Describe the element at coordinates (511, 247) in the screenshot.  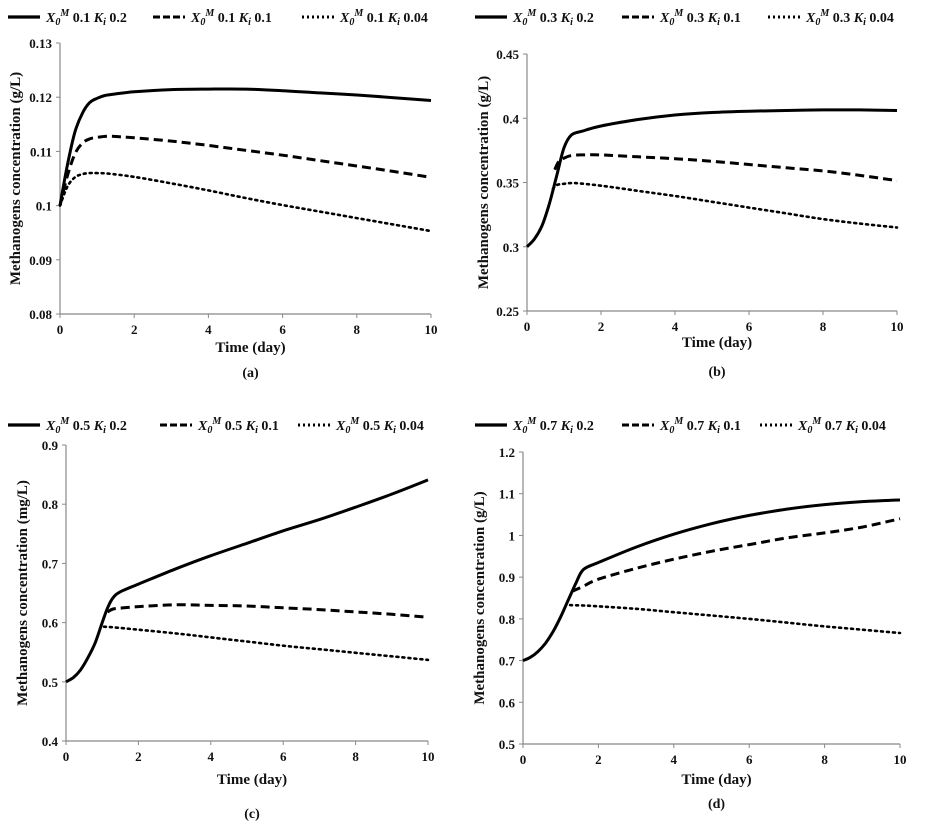
I see `y-tick-label: 0.3` at that location.